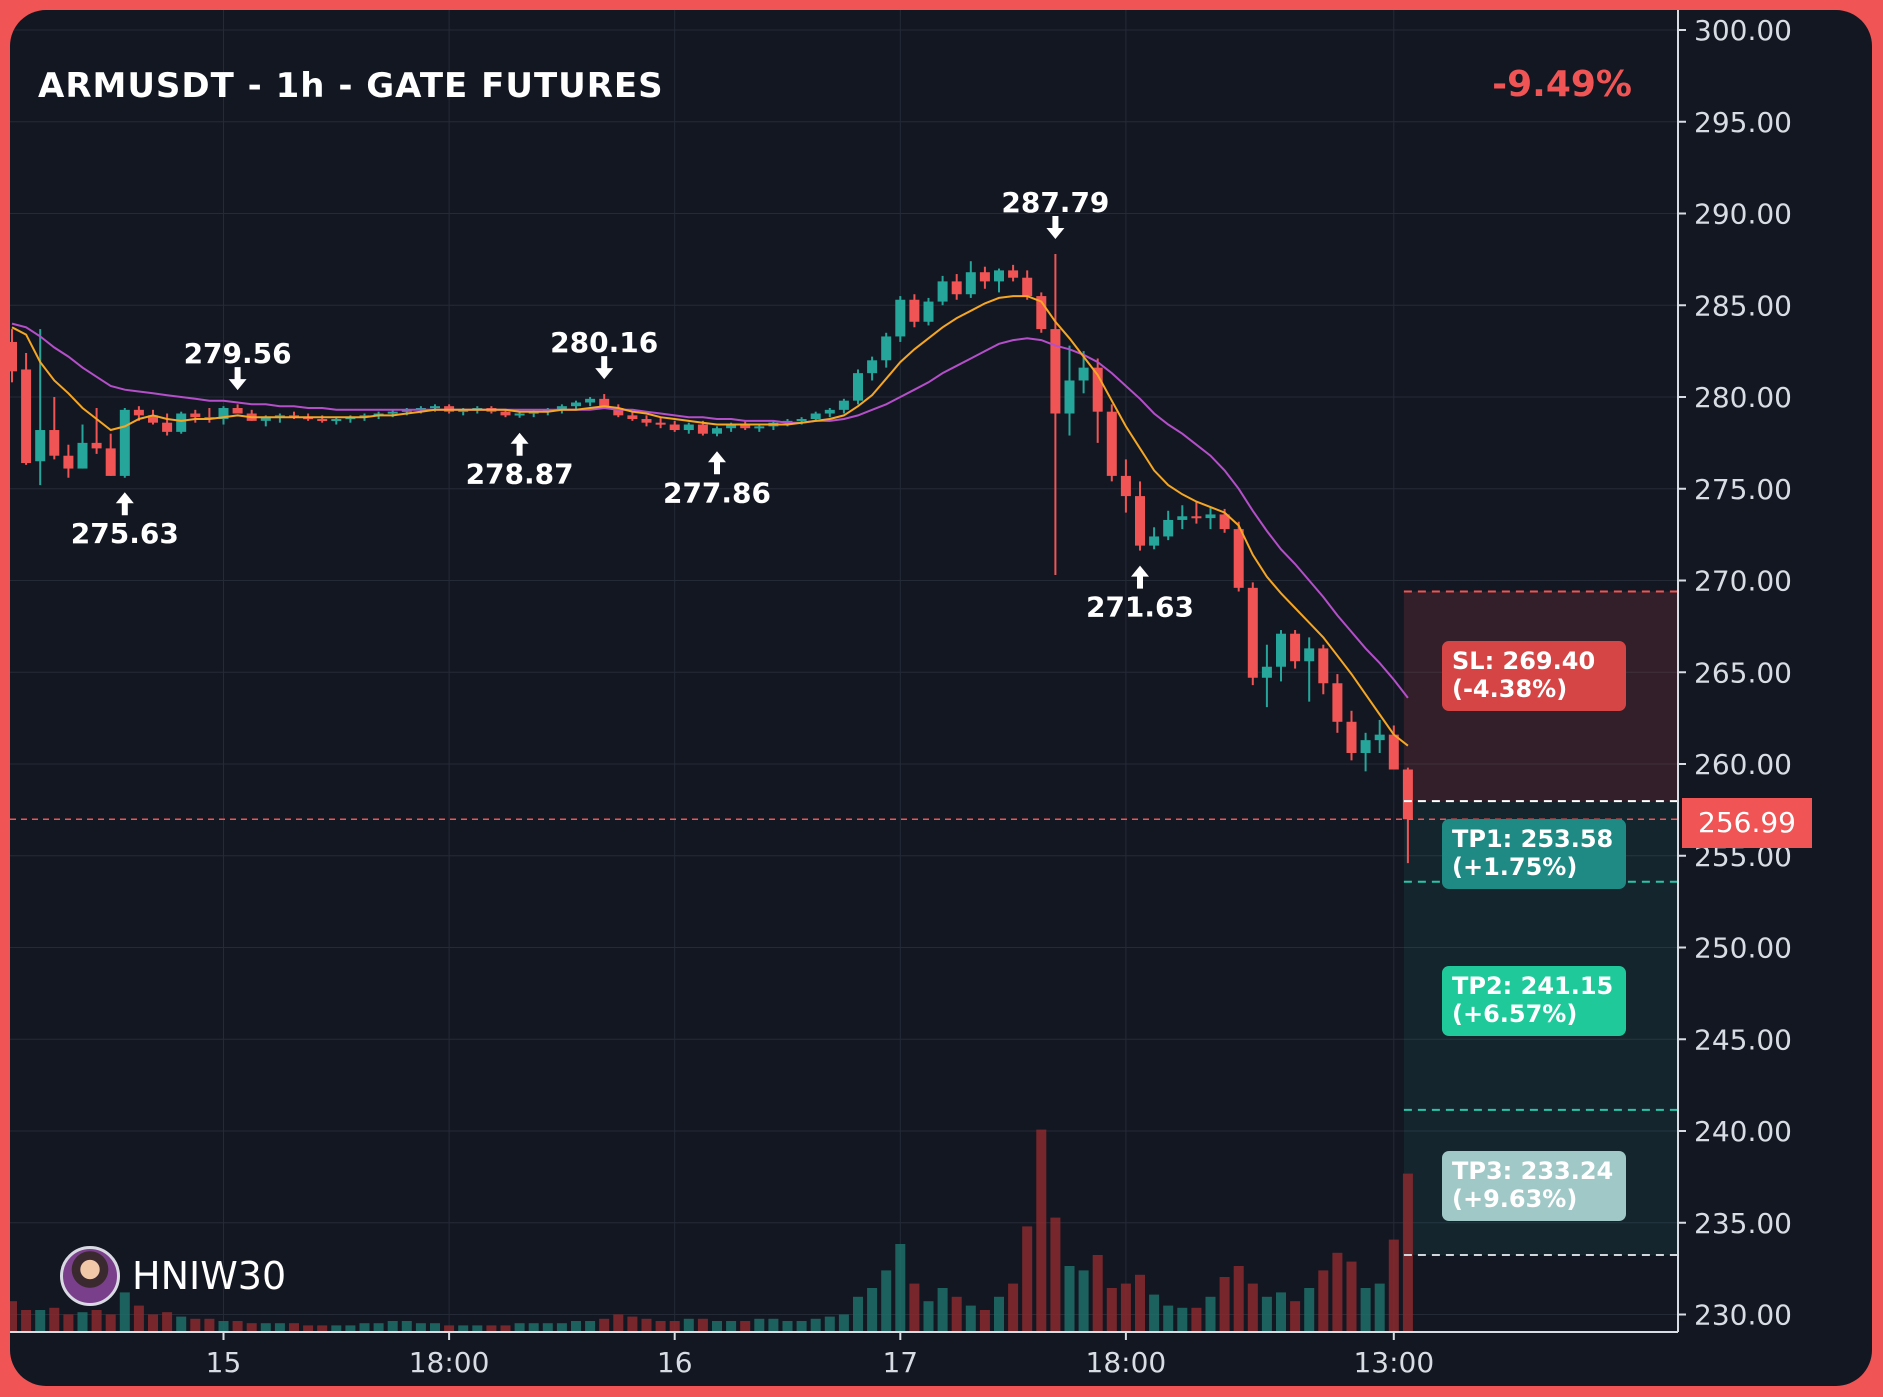 The image size is (1883, 1397). Describe the element at coordinates (1126, 1362) in the screenshot. I see `x-tick-label: 18:00` at that location.